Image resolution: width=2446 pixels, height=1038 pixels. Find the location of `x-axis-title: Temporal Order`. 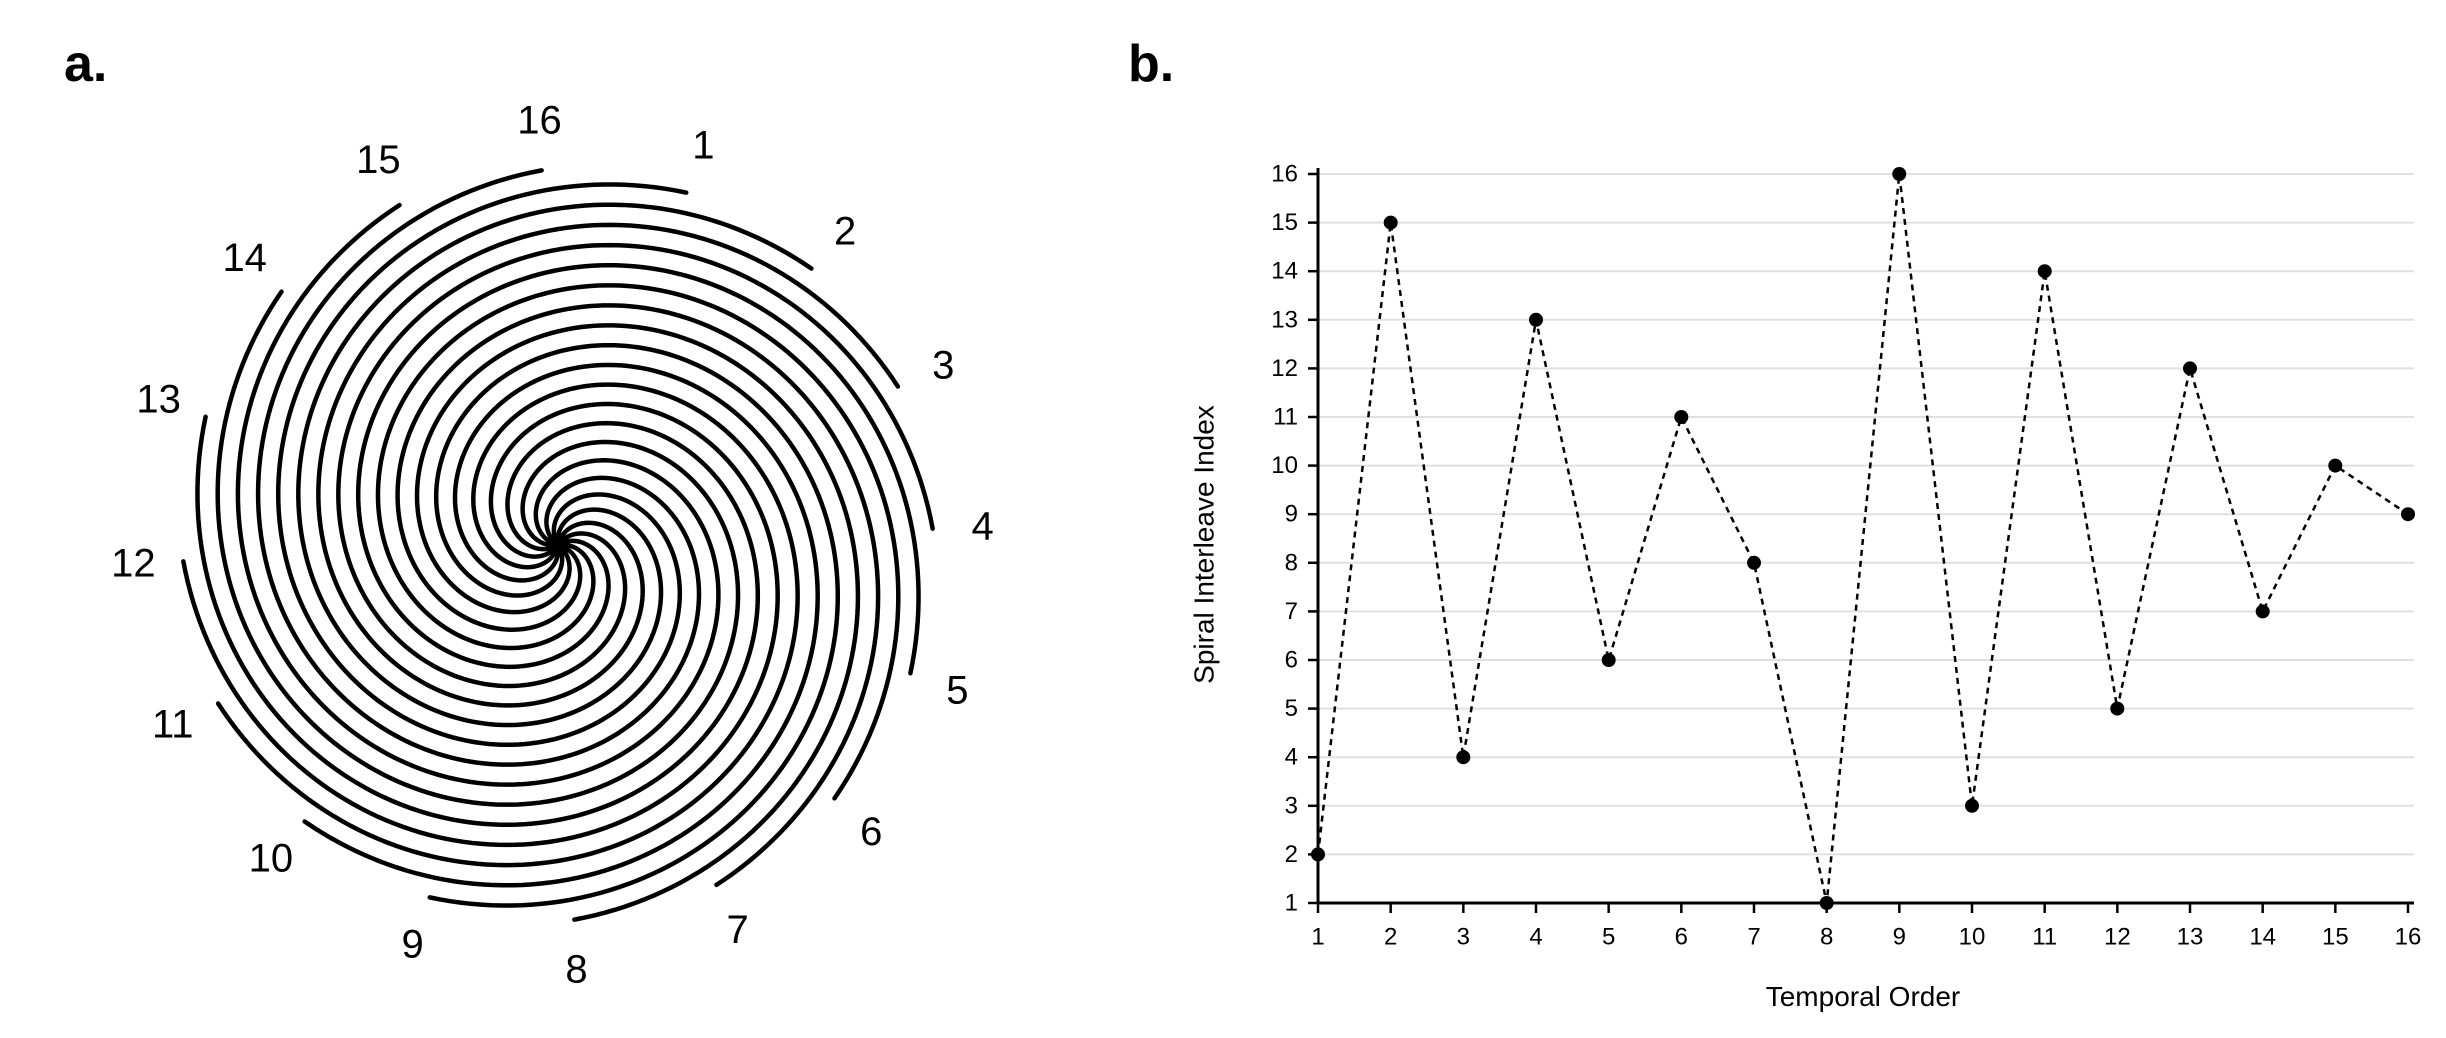

x-axis-title: Temporal Order is located at coordinates (1863, 996).